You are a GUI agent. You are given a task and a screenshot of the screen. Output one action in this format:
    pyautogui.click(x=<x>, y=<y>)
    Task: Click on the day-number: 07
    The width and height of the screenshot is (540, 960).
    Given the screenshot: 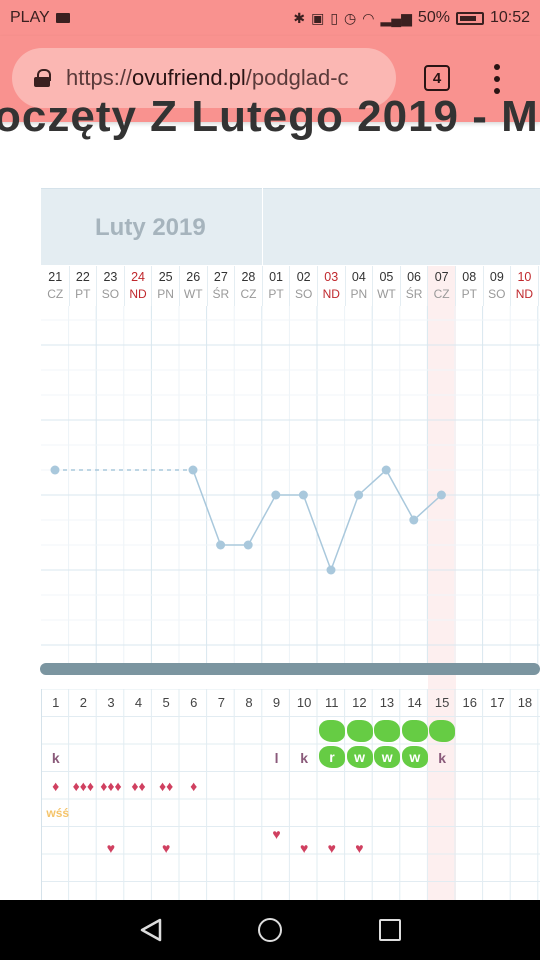 What is the action you would take?
    pyautogui.click(x=441, y=277)
    